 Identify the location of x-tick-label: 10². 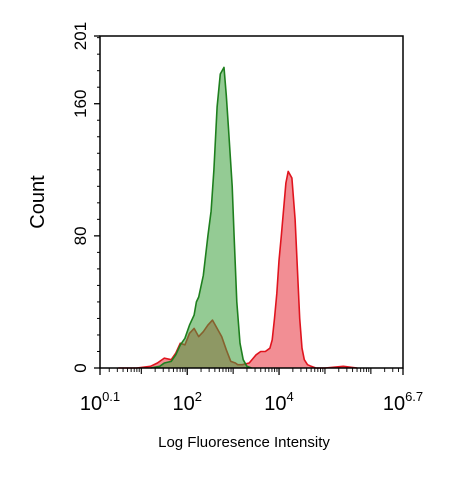
(186, 402).